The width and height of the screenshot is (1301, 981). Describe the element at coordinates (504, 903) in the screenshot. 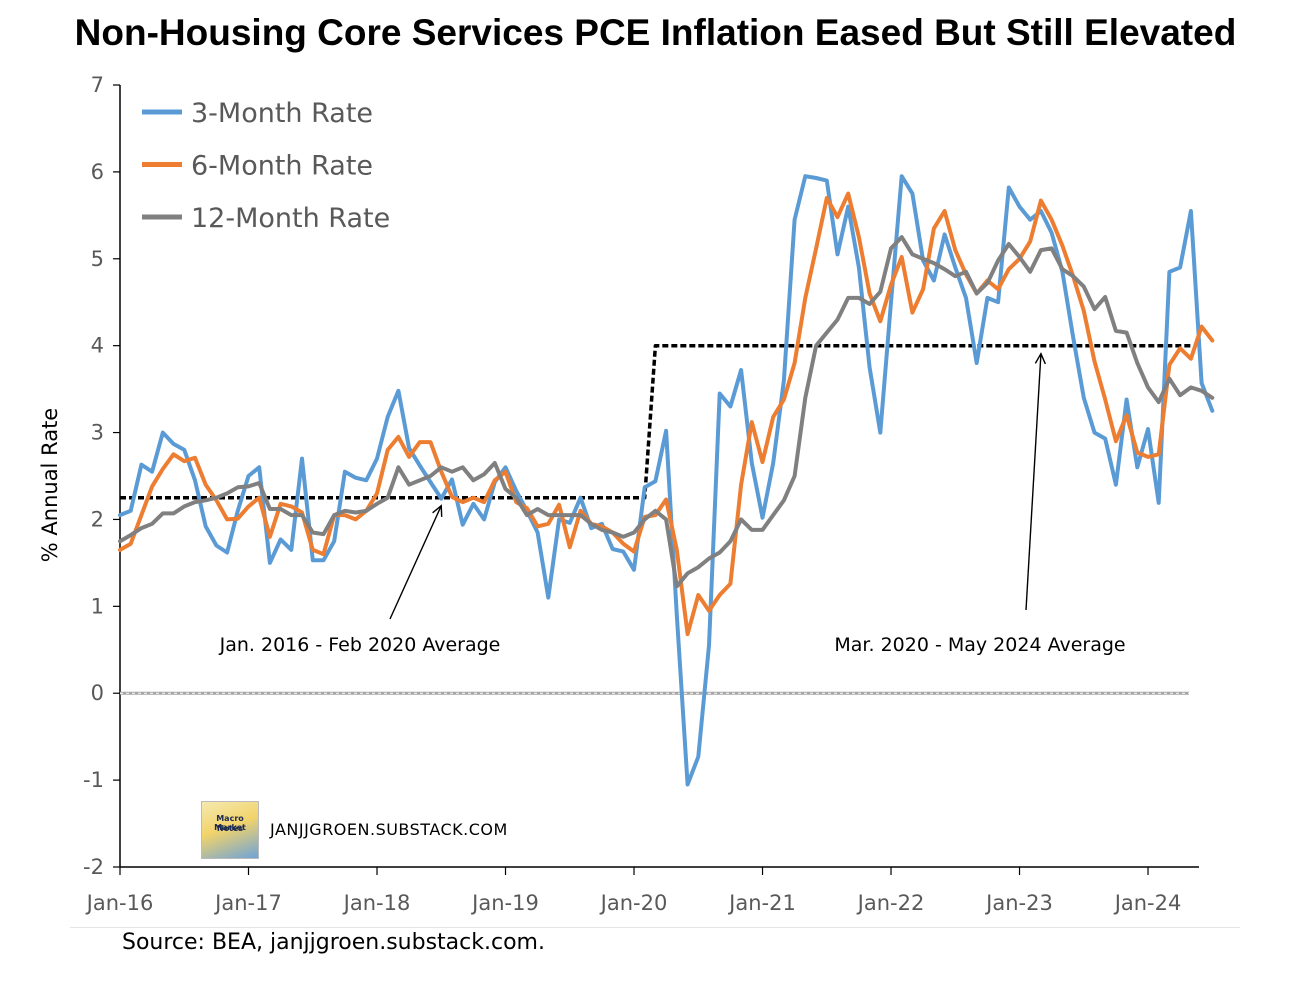

I see `x-tick-label: Jan-19` at that location.